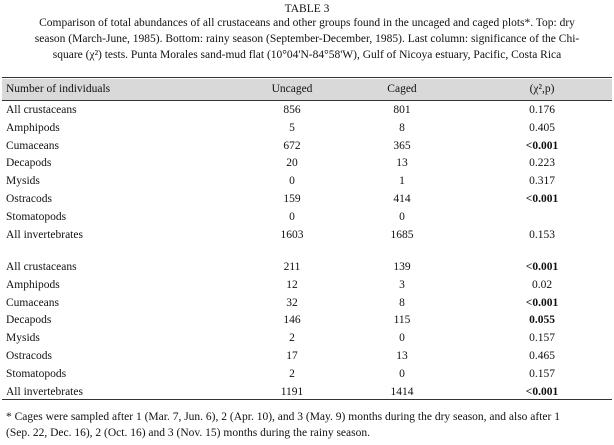 Image resolution: width=614 pixels, height=445 pixels. What do you see at coordinates (542, 181) in the screenshot?
I see `cell: 0.317` at bounding box center [542, 181].